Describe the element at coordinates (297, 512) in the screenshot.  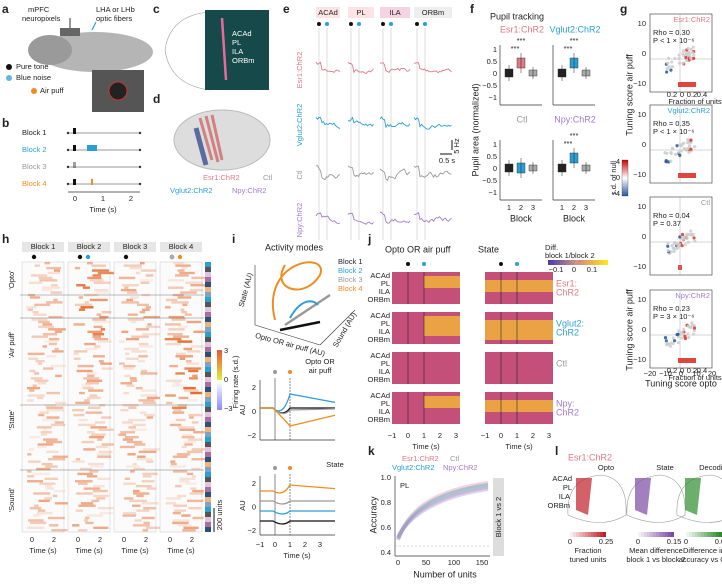
I see `mode-trace` at that location.